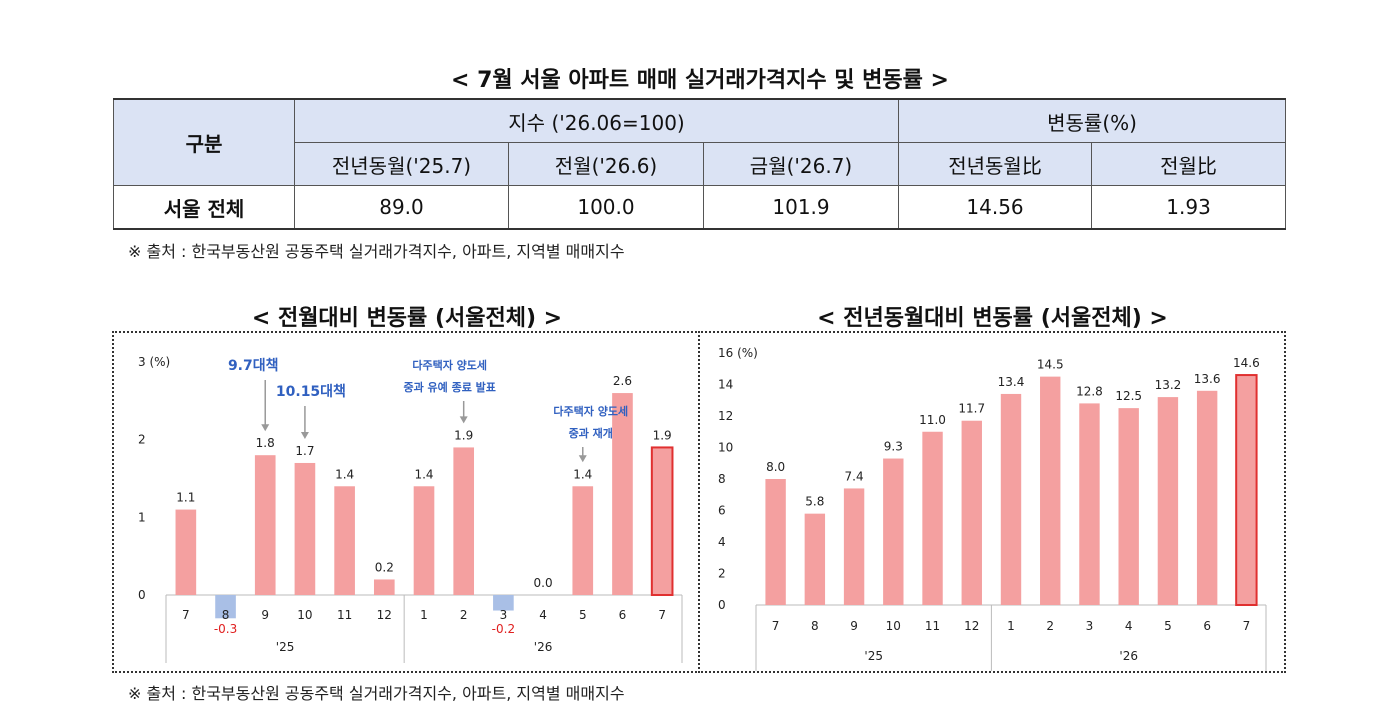 This screenshot has width=1400, height=725. Describe the element at coordinates (1129, 626) in the screenshot. I see `chart-yoy-category-label: 4` at that location.